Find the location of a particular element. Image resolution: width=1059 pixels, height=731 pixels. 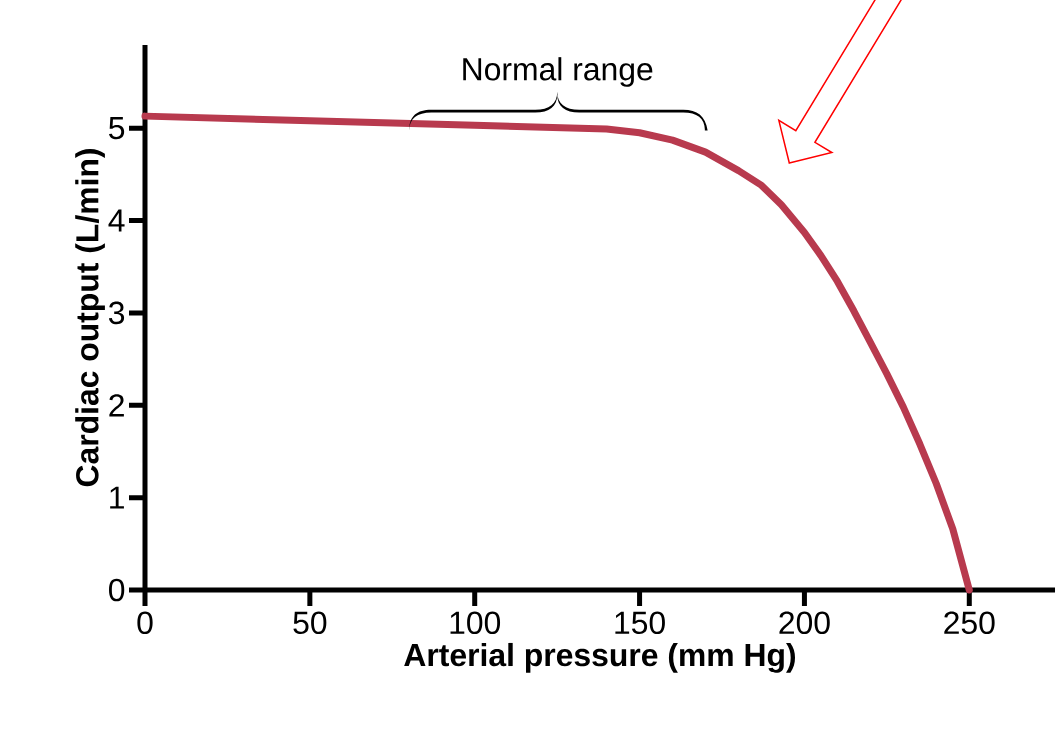

y-tick-label: 1 is located at coordinates (117, 497).